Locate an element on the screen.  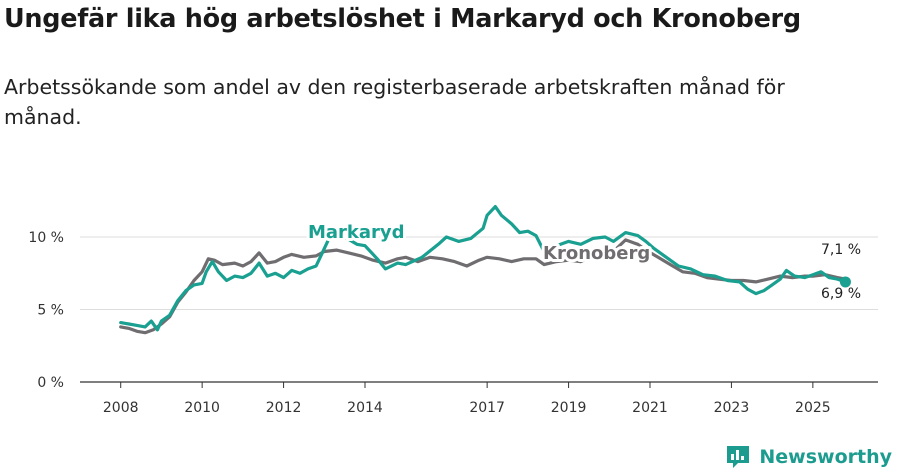
x-tick-label: 2010 is located at coordinates (202, 408).